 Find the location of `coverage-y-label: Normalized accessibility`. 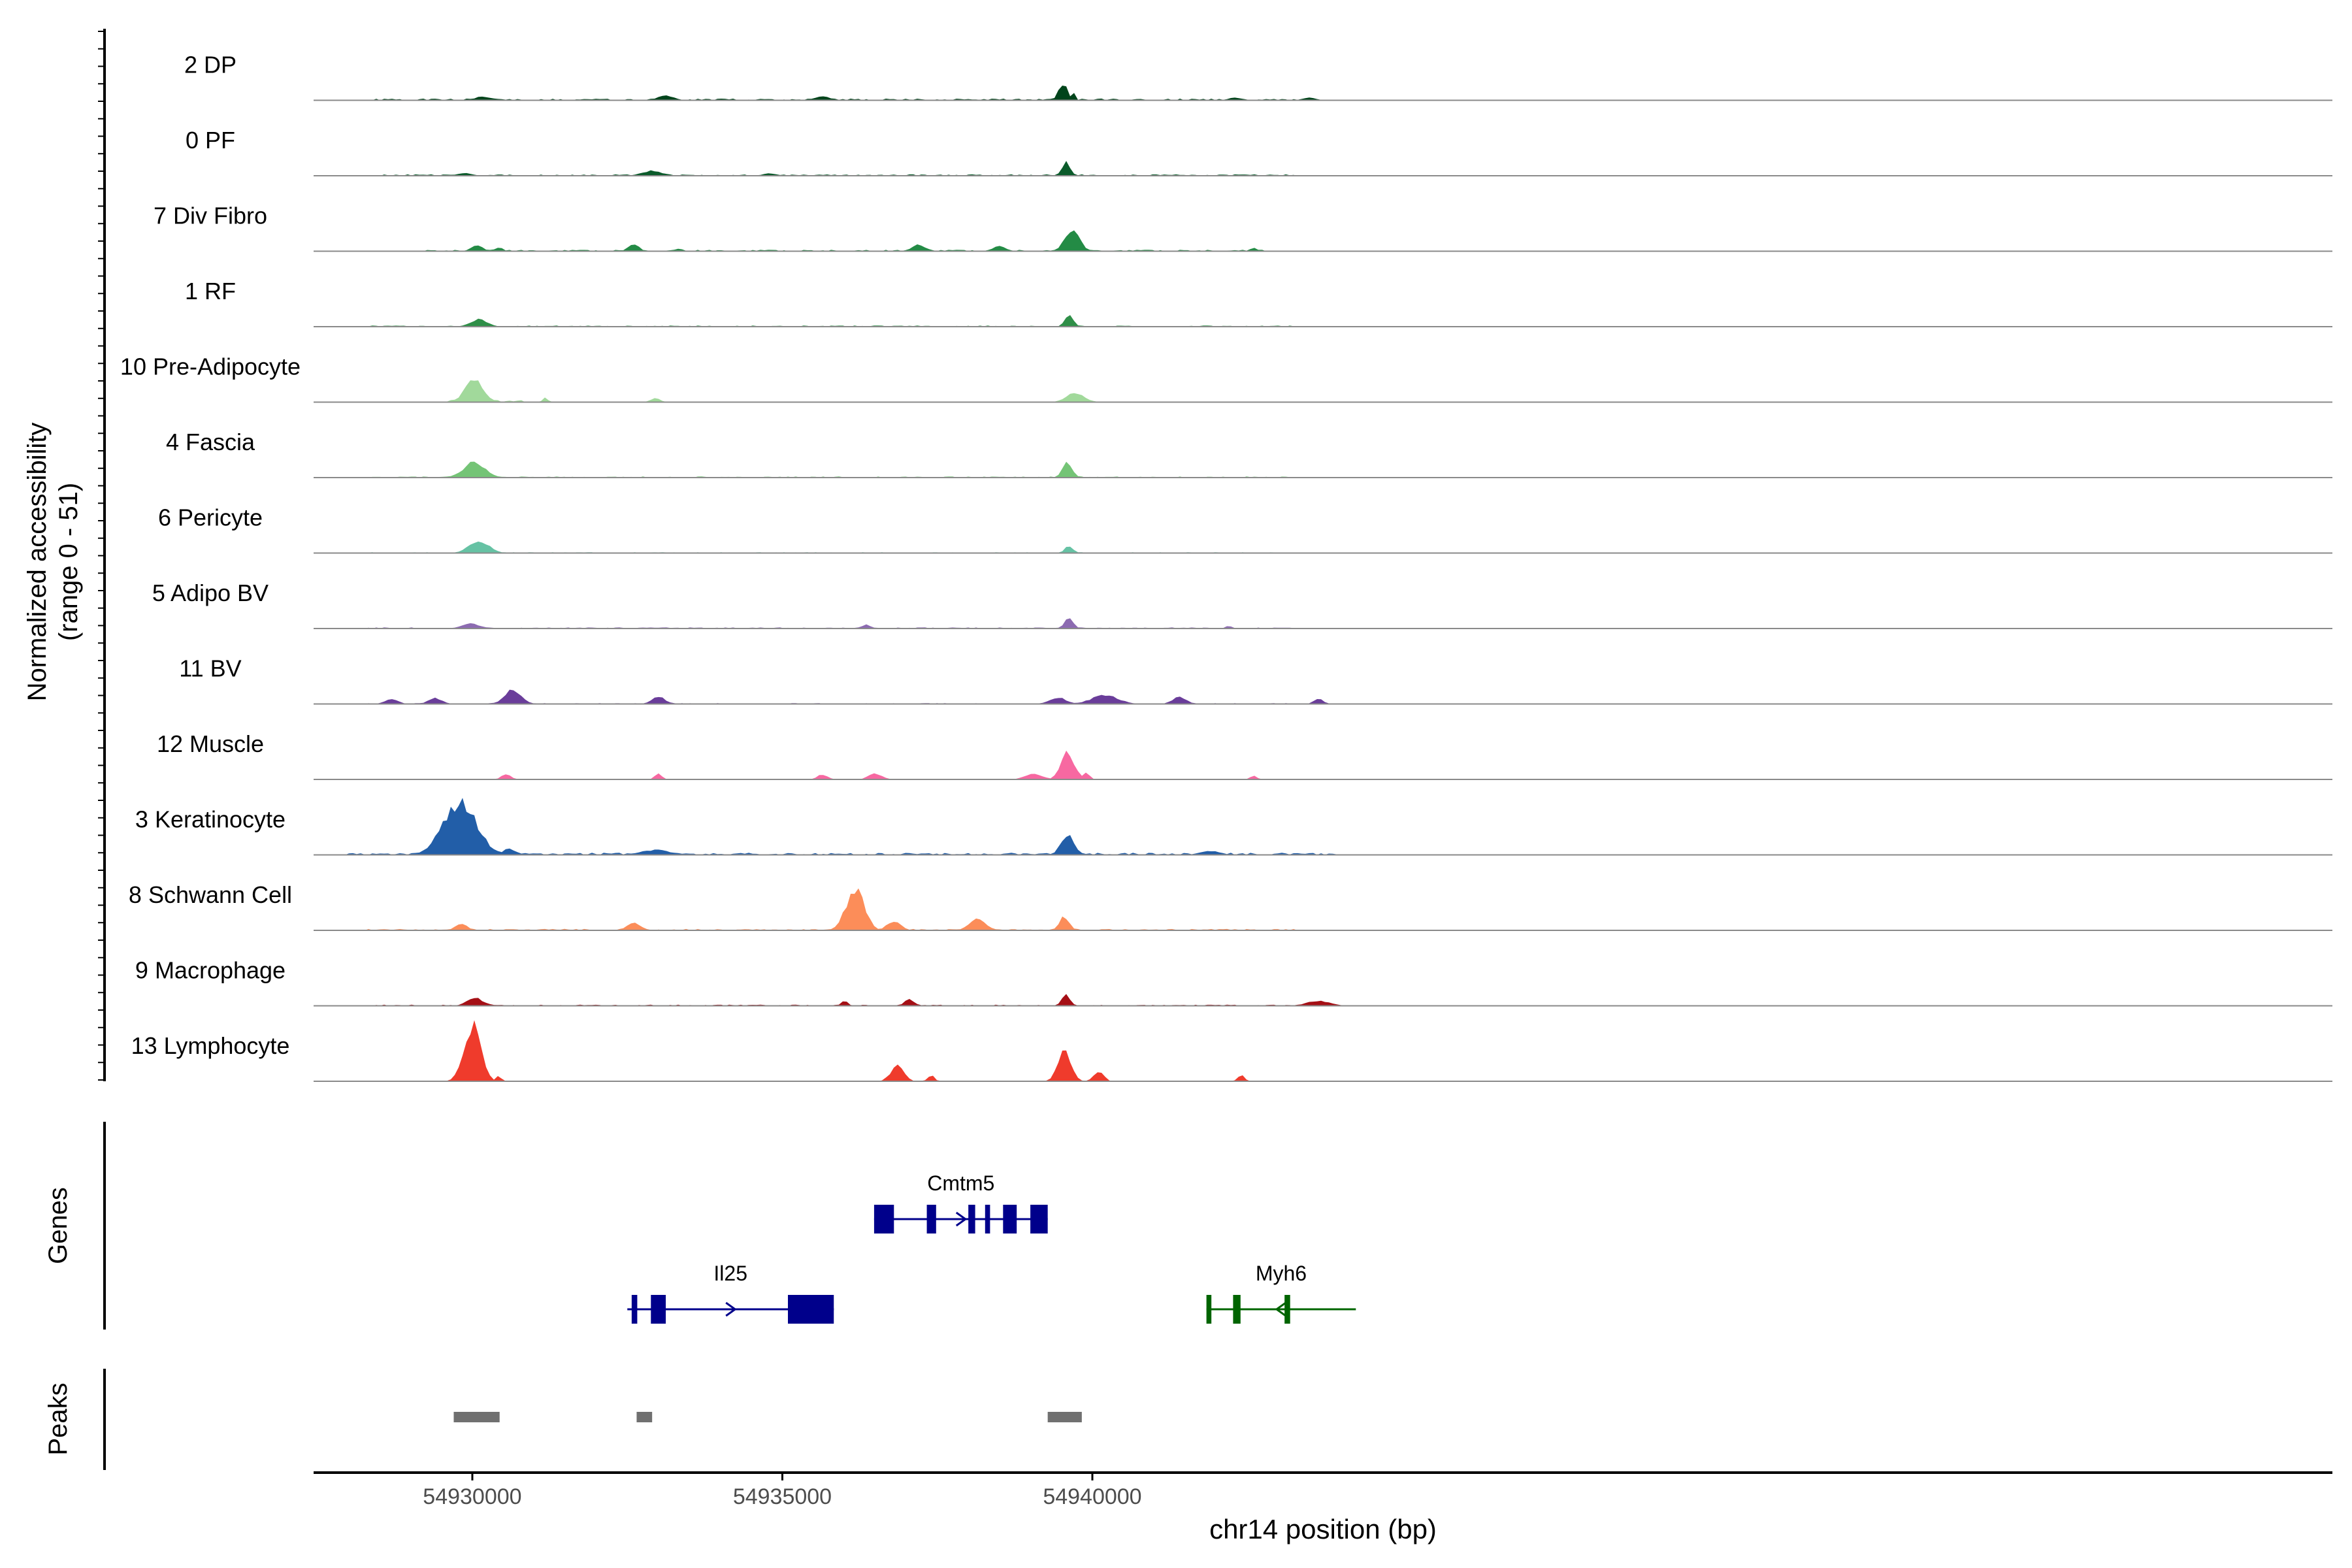

coverage-y-label: Normalized accessibility is located at coordinates (37, 562).